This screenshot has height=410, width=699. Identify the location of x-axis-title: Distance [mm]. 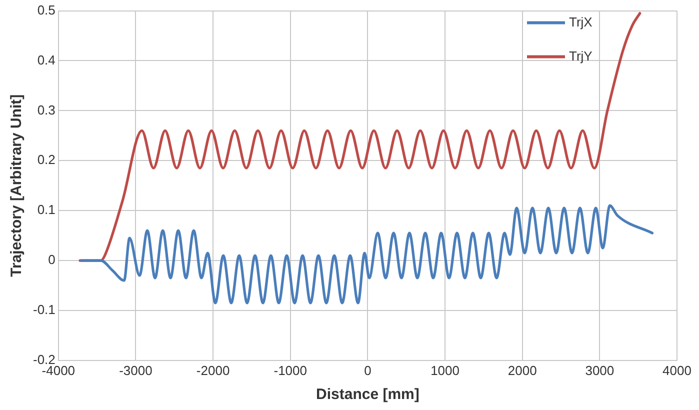
(368, 395).